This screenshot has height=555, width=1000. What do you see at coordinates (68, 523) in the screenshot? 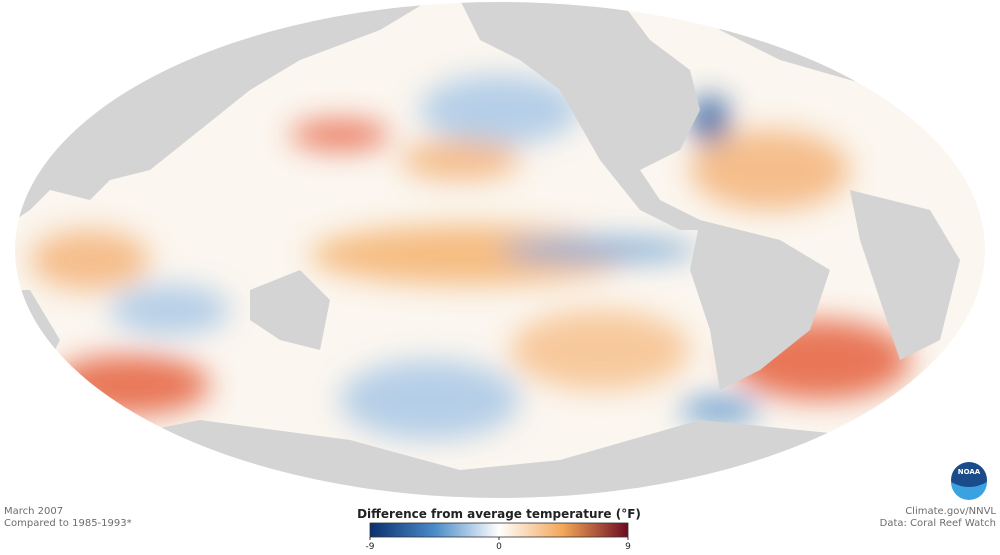
I see `baseline: Compared to 1985-1993*` at bounding box center [68, 523].